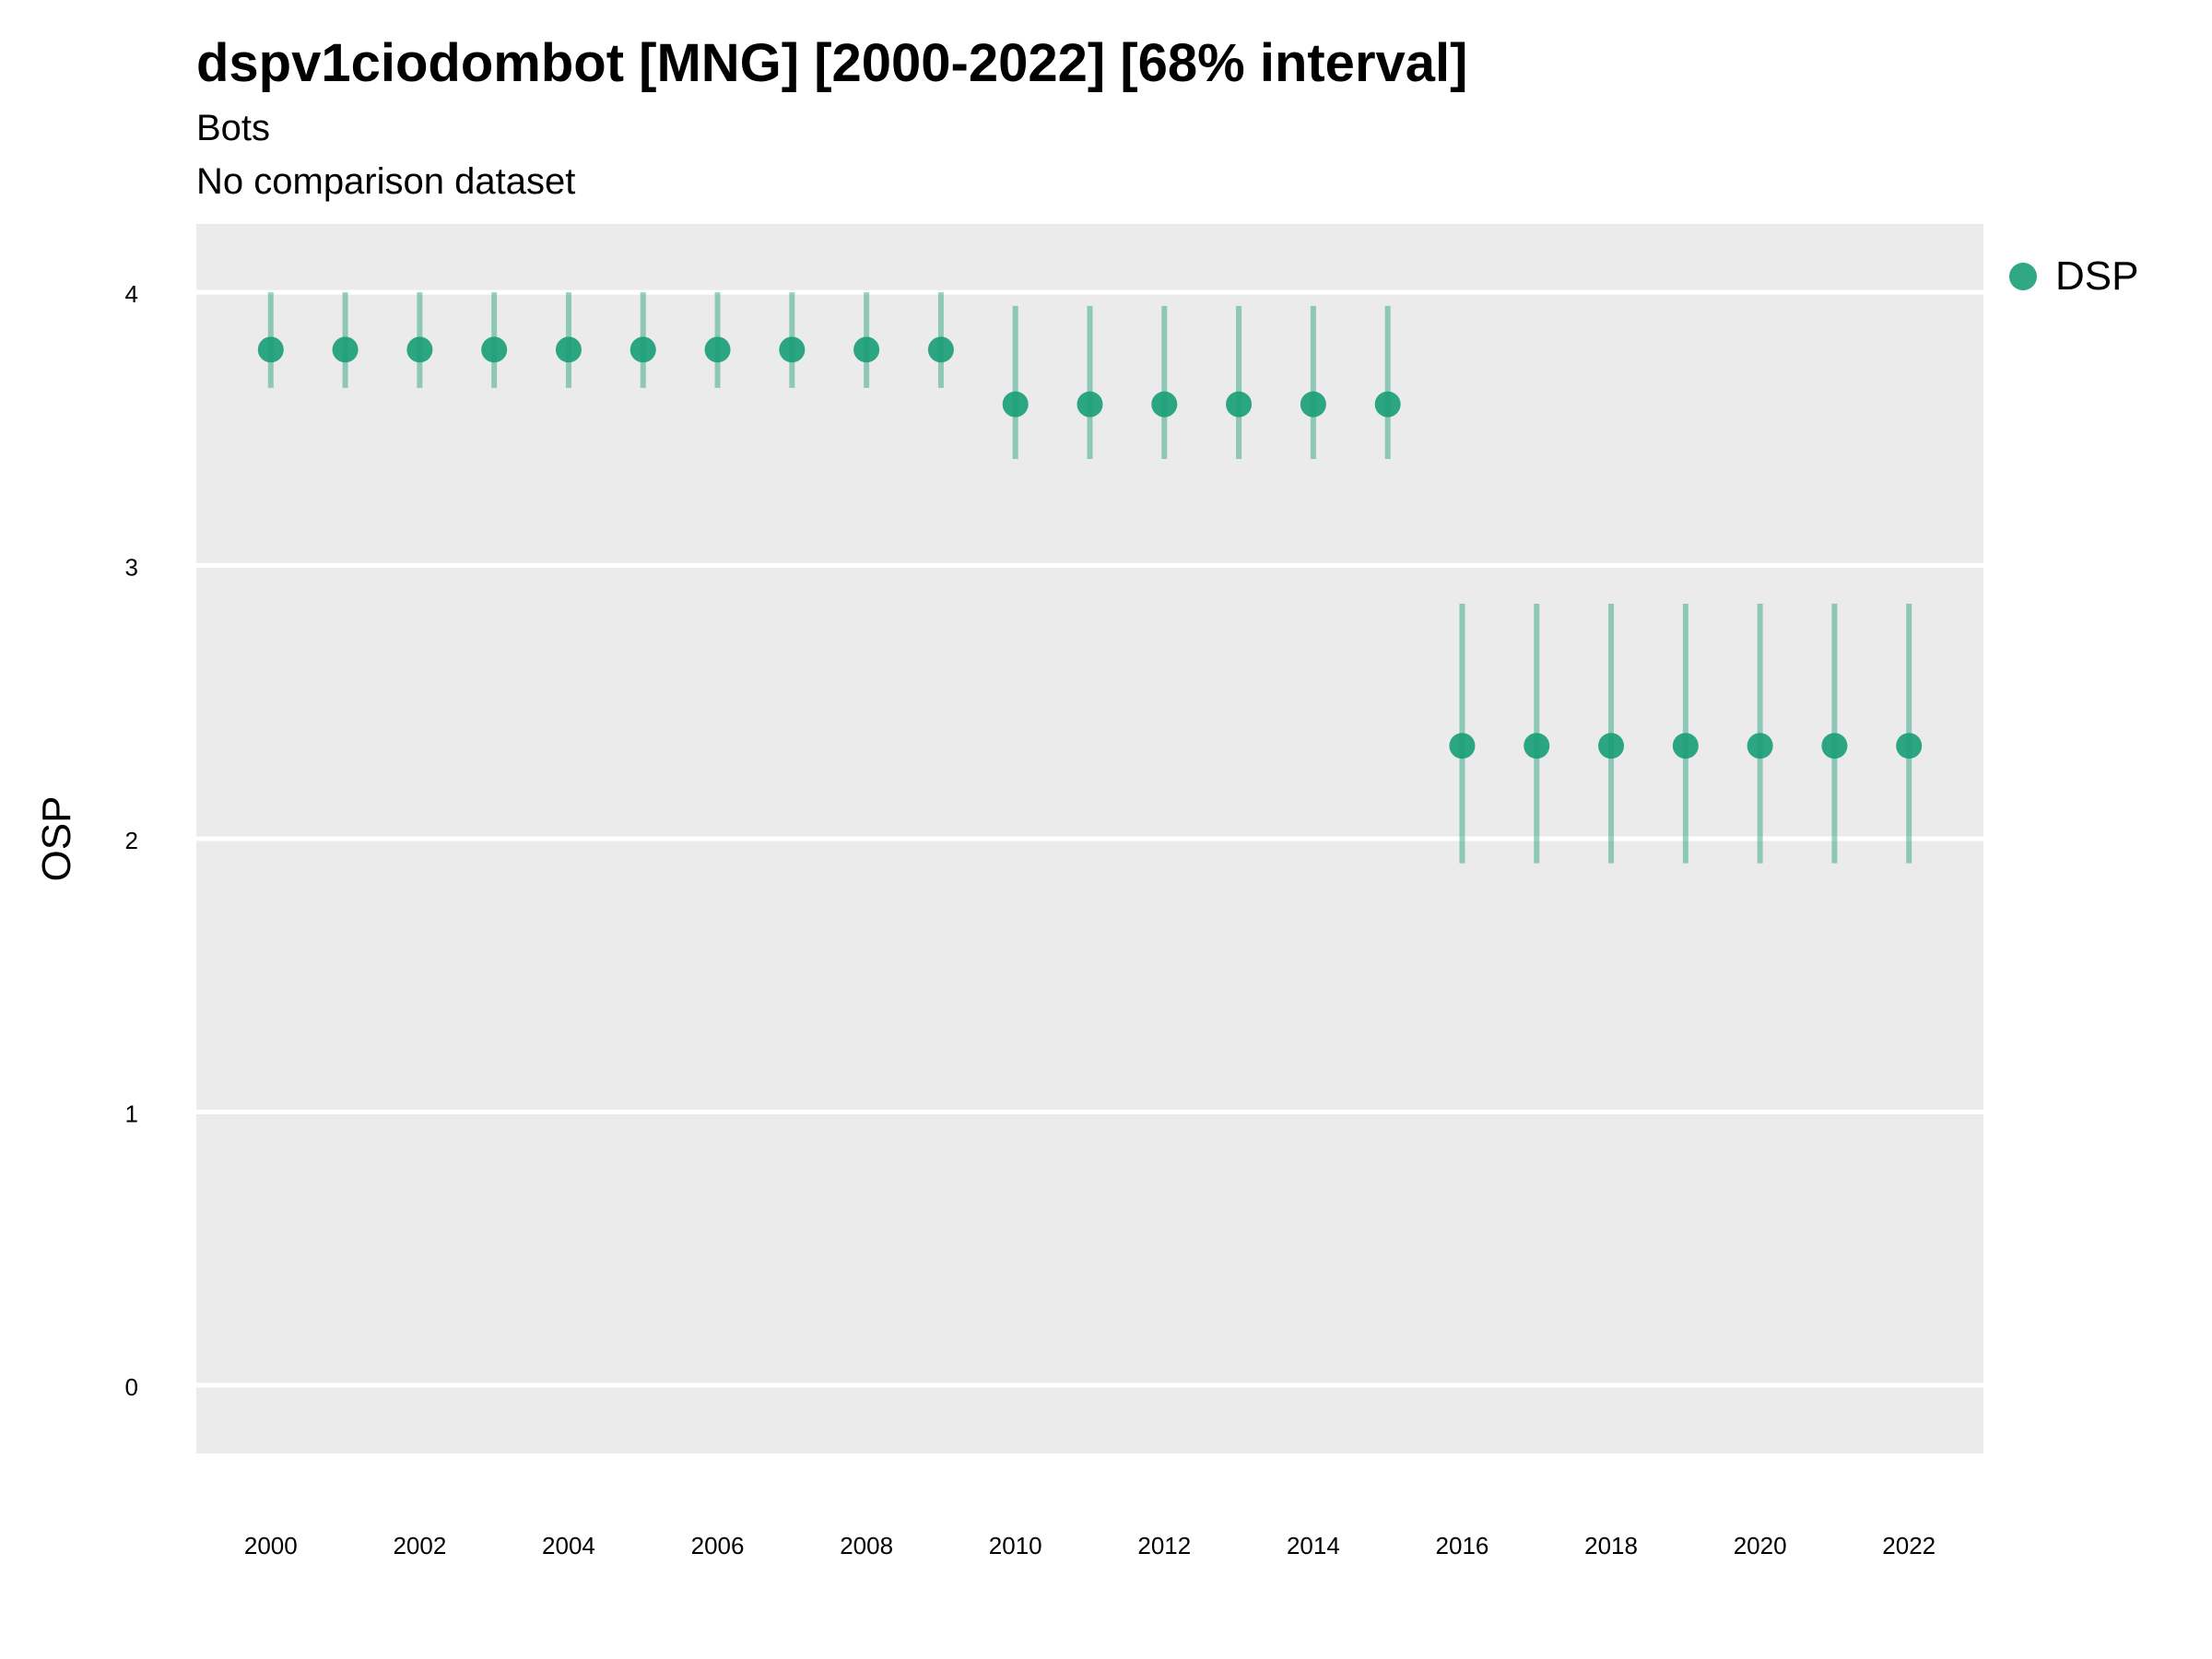 The width and height of the screenshot is (2212, 1659). Describe the element at coordinates (419, 1545) in the screenshot. I see `x-tick-label: 2002` at that location.